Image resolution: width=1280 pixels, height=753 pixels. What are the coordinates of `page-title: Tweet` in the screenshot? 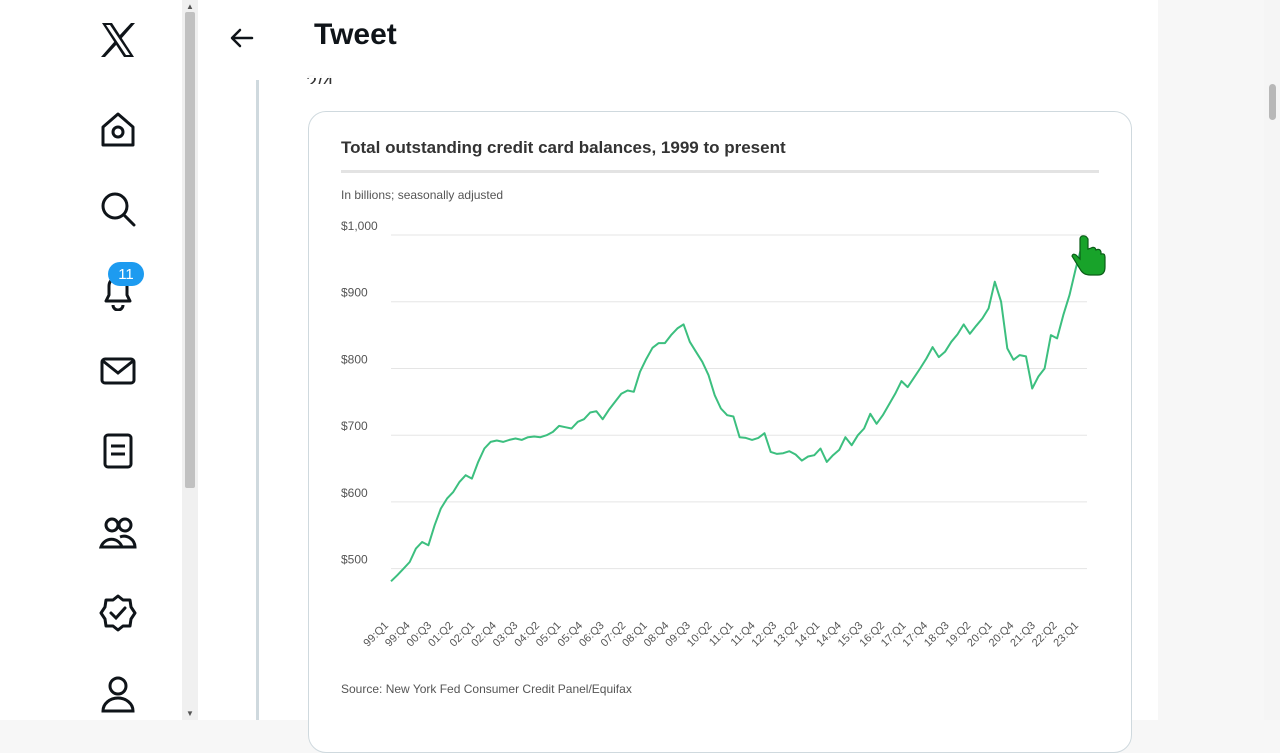 It's located at (355, 34).